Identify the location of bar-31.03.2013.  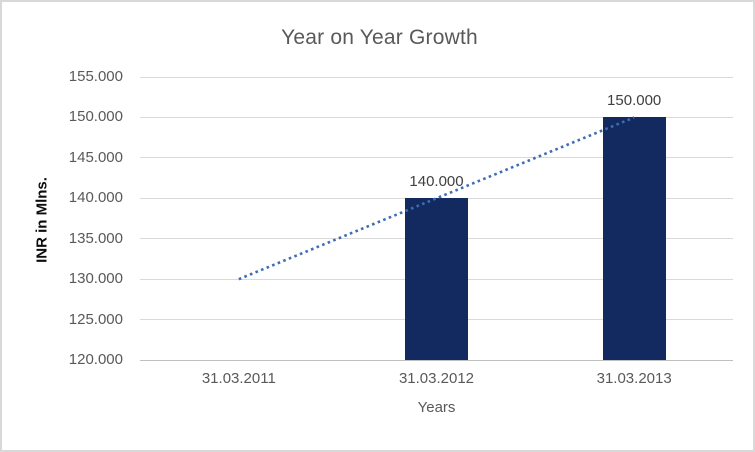
(634, 238).